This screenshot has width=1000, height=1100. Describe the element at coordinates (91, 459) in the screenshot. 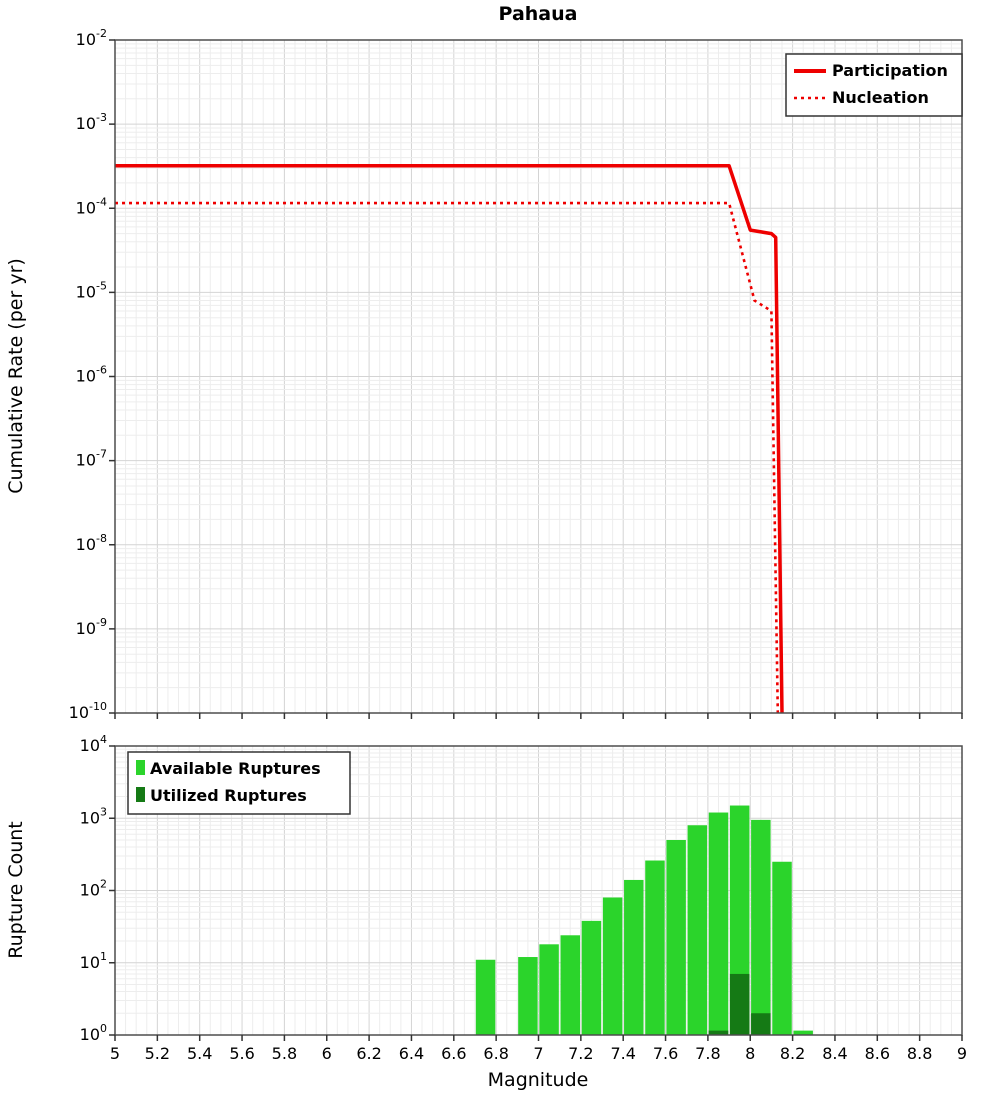

I see `y-tick-label: 10⁻⁷` at that location.